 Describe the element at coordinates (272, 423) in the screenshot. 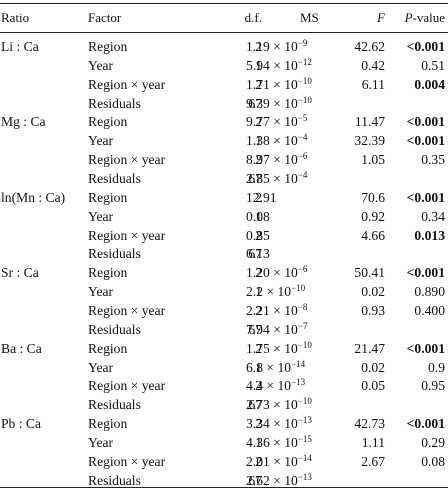

I see `ms-base: 3.34 × 10` at that location.